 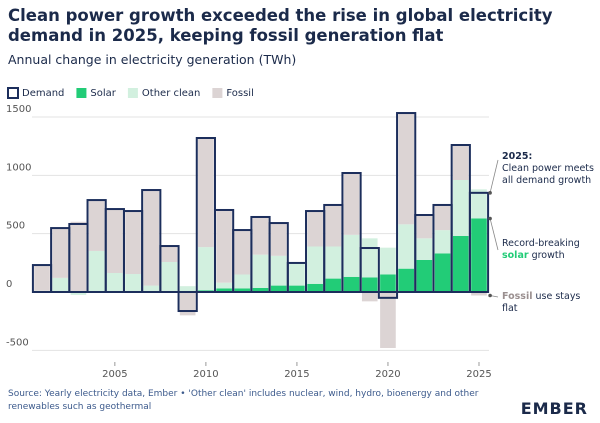 What do you see at coordinates (296, 374) in the screenshot?
I see `x-tick-label: 2015` at bounding box center [296, 374].